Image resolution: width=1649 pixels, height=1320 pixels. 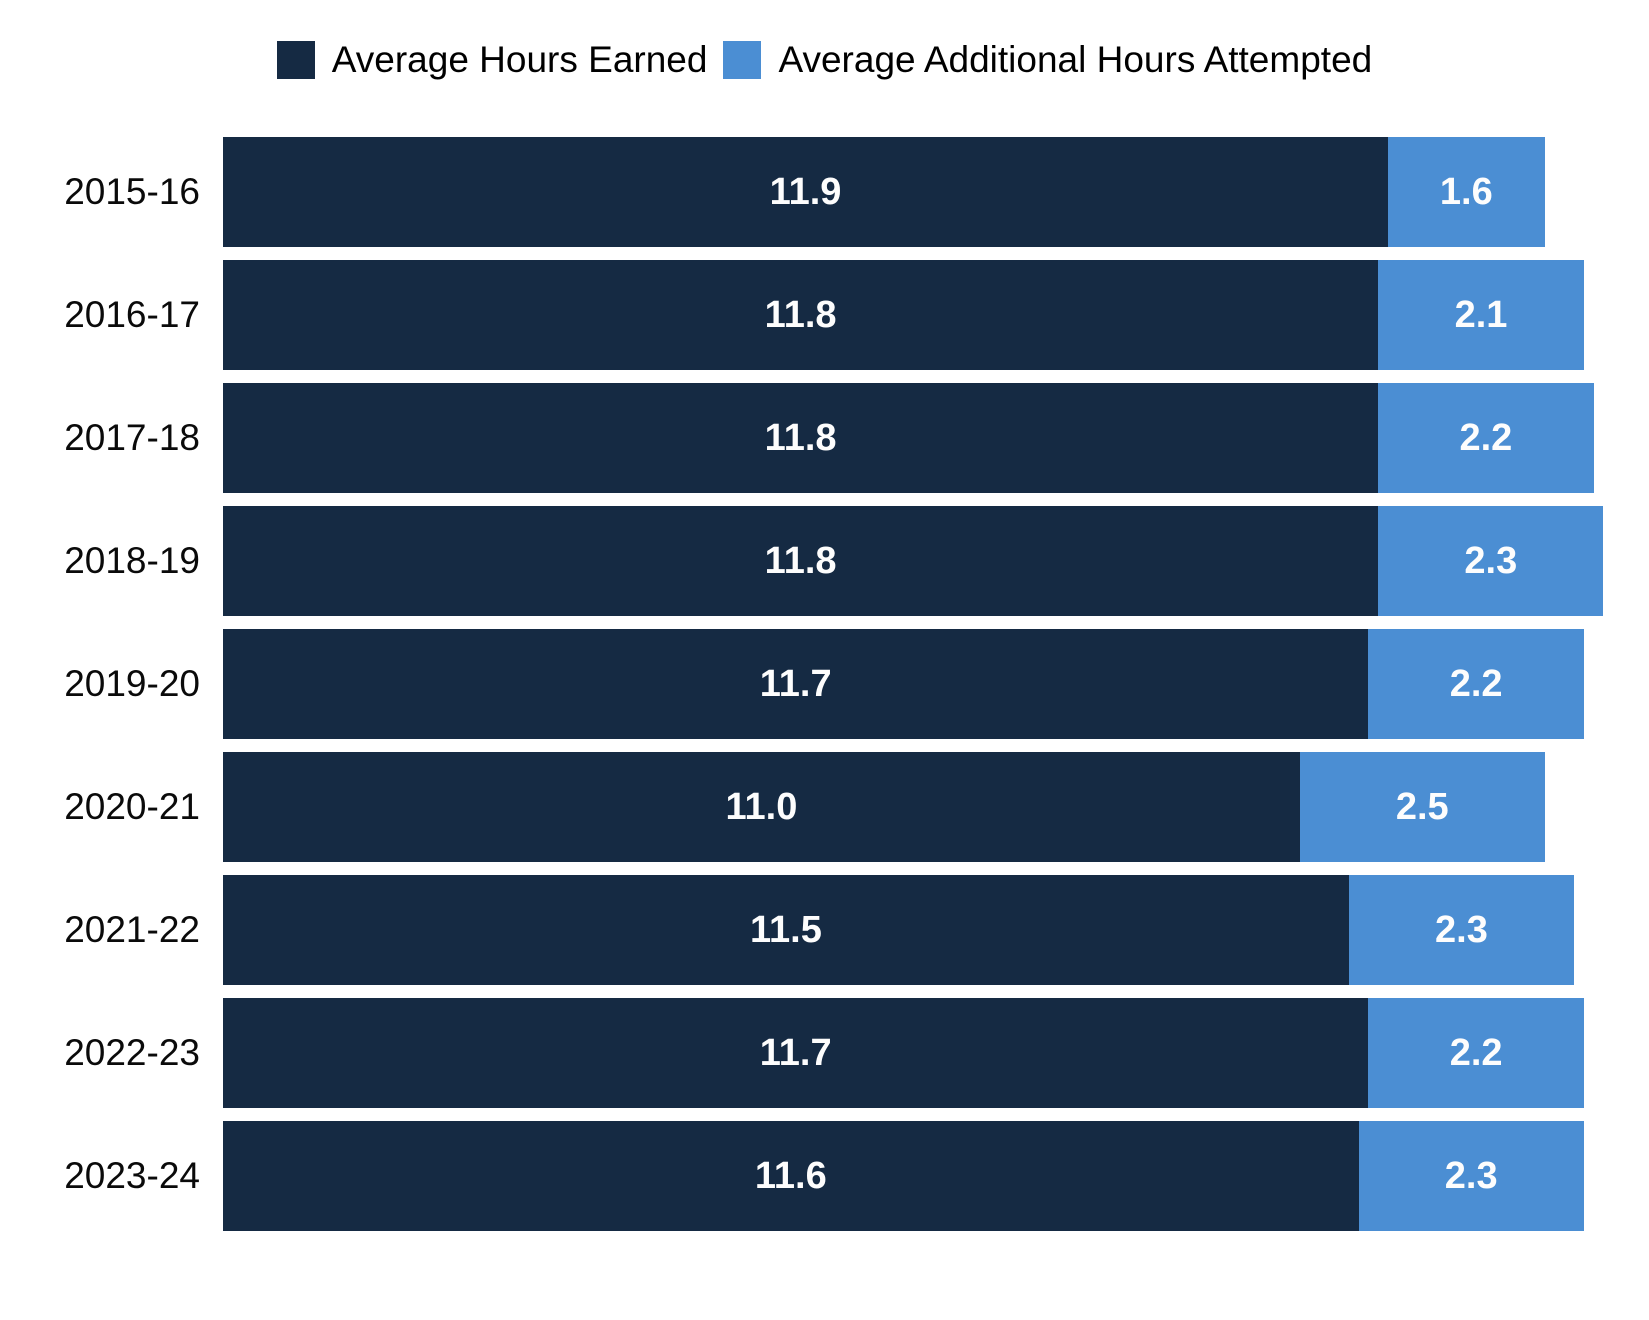 I want to click on bar-track: 11.6 2.3, so click(x=936, y=1176).